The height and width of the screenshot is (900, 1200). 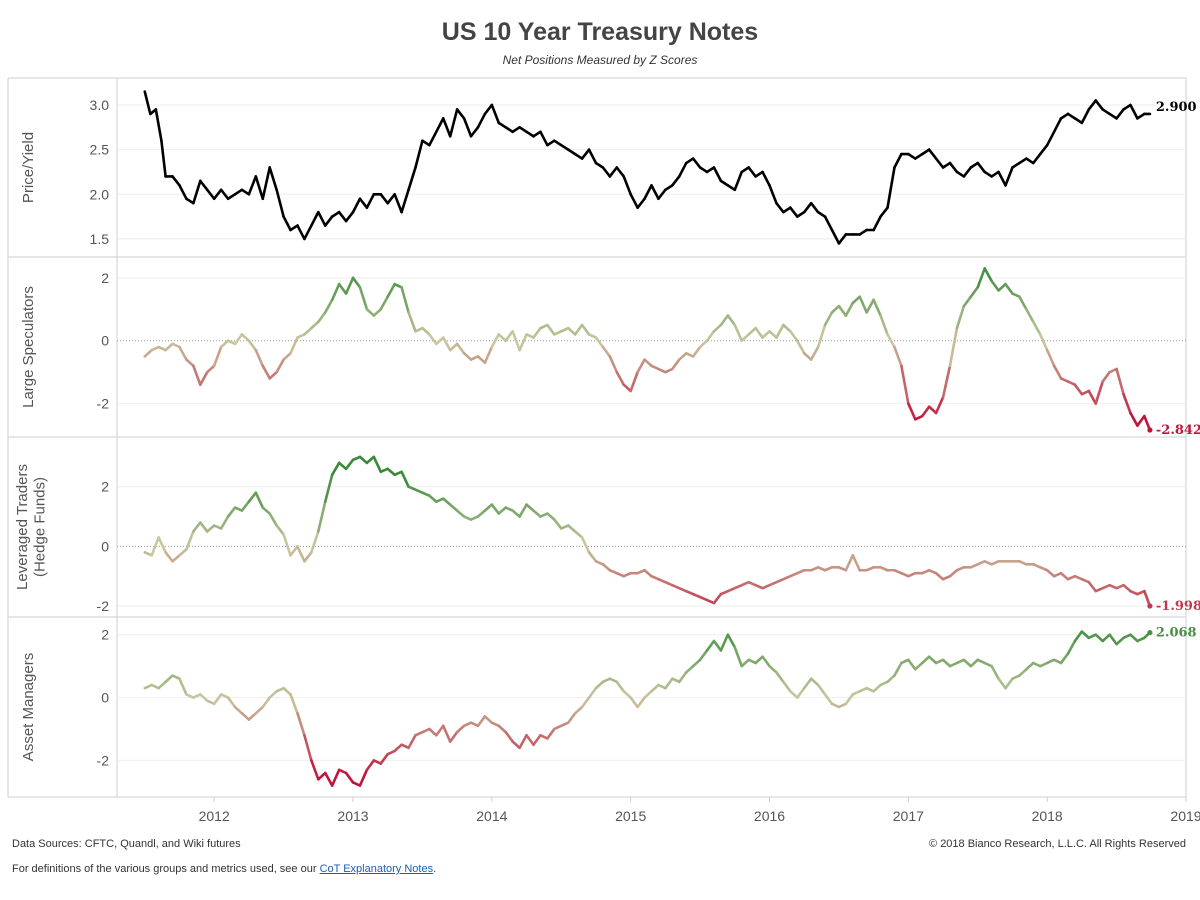 I want to click on y-tick-label: 2.0, so click(x=100, y=194).